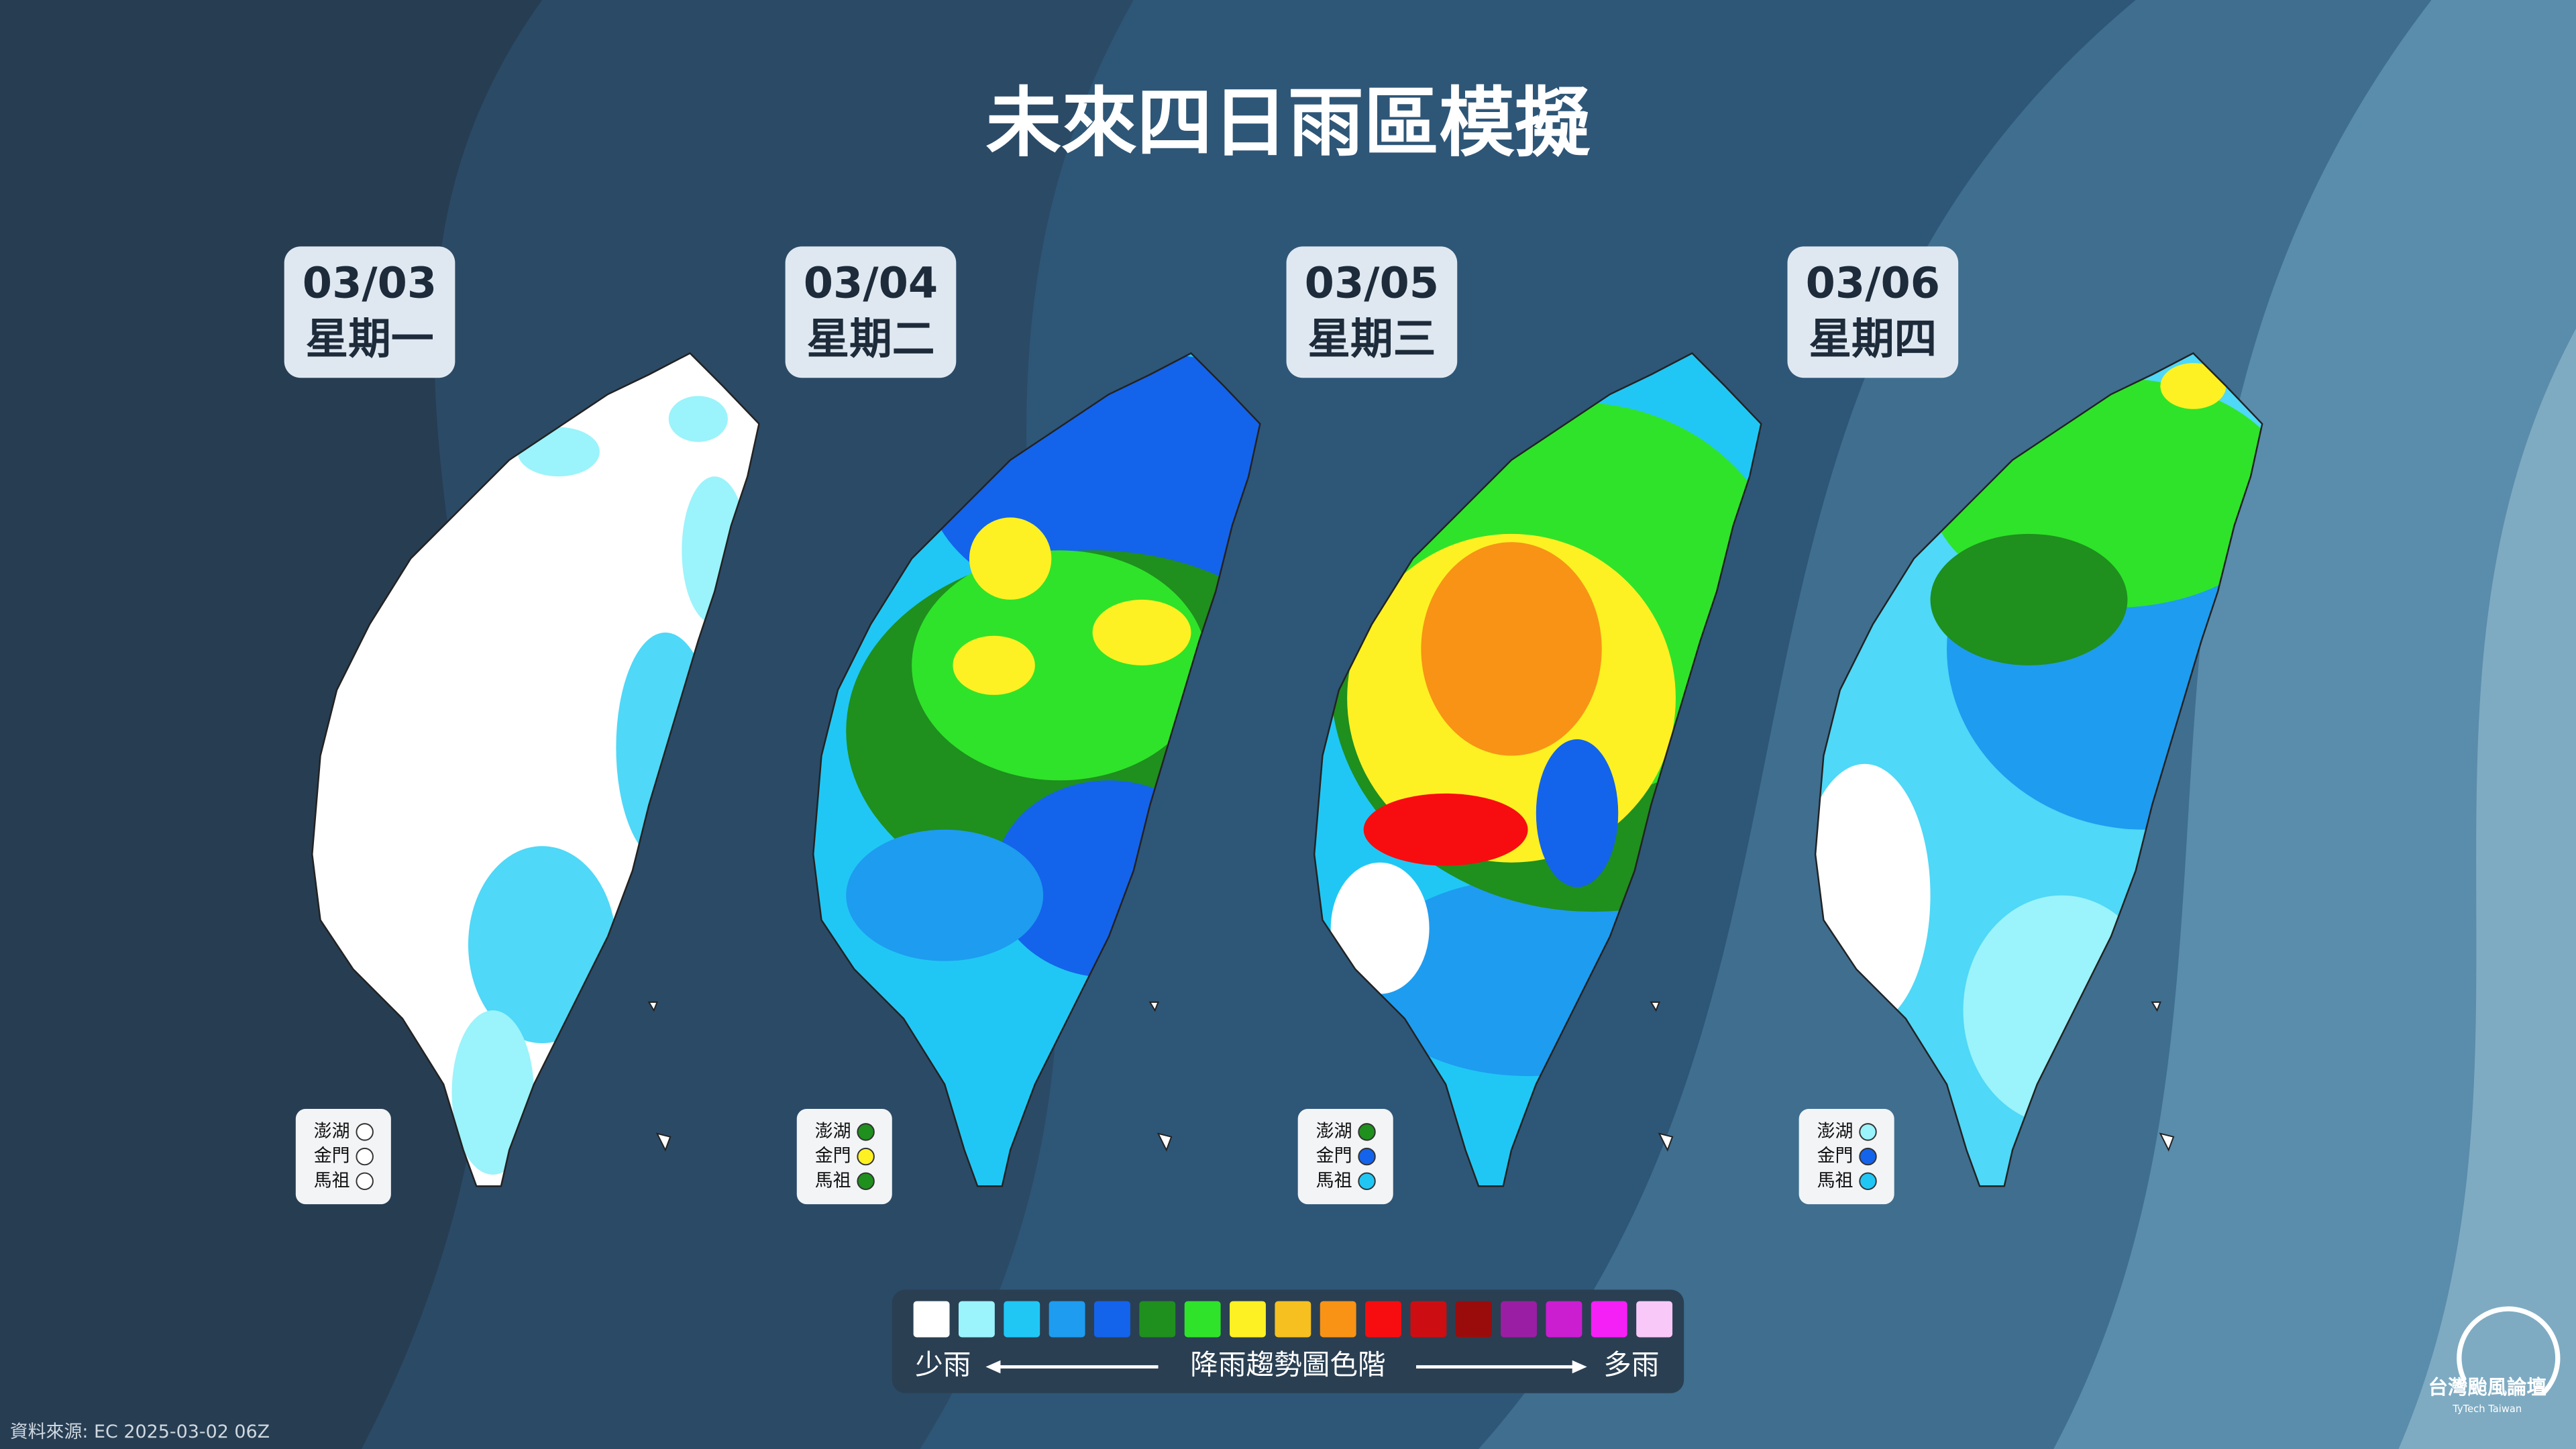  What do you see at coordinates (1287, 1364) in the screenshot?
I see `scale-label: 降雨趨勢圖色階` at bounding box center [1287, 1364].